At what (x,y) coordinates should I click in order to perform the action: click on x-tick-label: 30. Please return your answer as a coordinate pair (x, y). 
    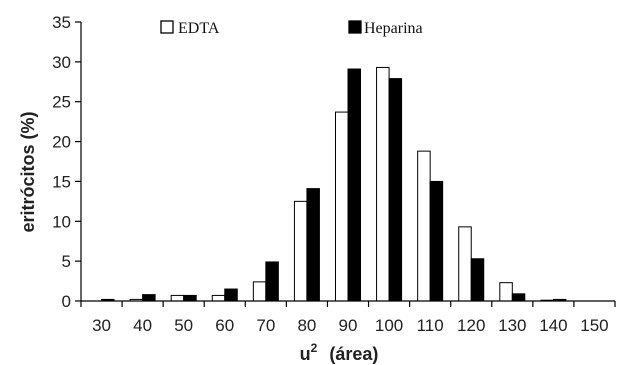
    Looking at the image, I should click on (101, 325).